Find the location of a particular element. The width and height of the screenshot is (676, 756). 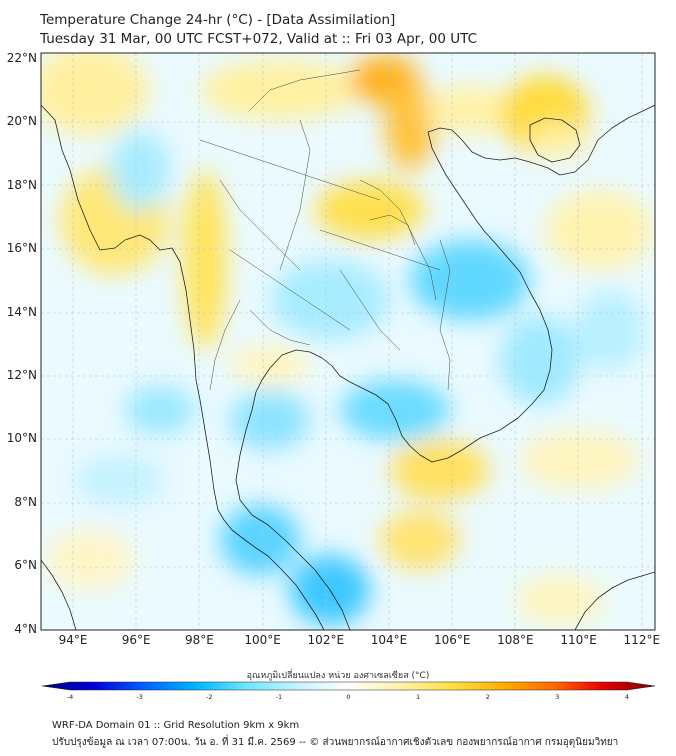

lat-label: 18°N is located at coordinates (21, 184).